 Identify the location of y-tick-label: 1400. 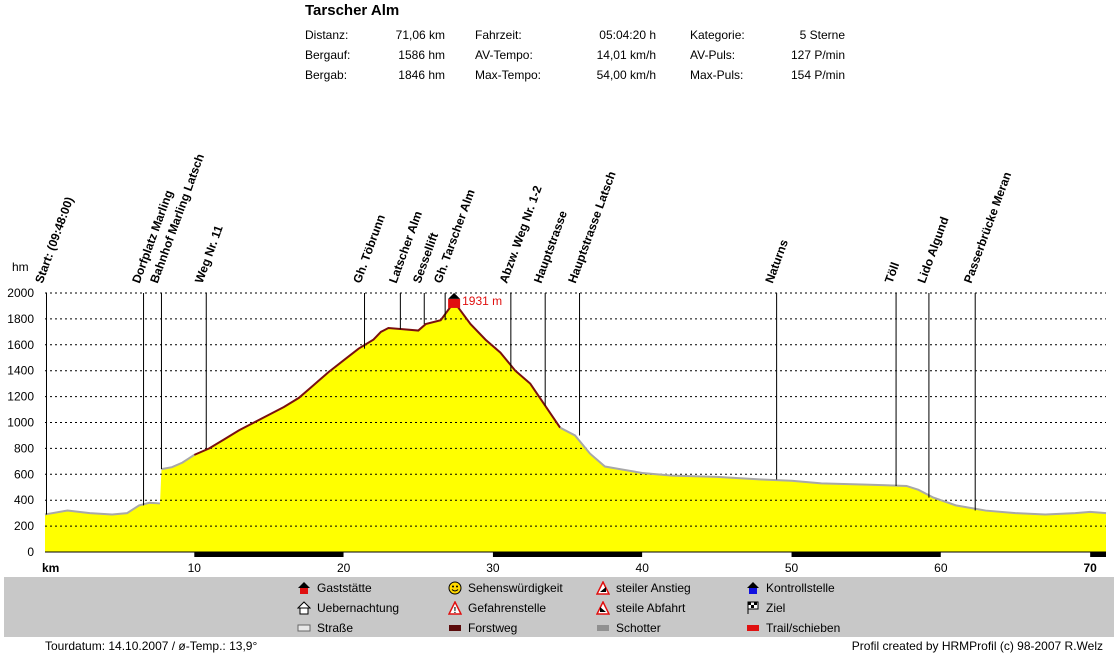
(20, 371).